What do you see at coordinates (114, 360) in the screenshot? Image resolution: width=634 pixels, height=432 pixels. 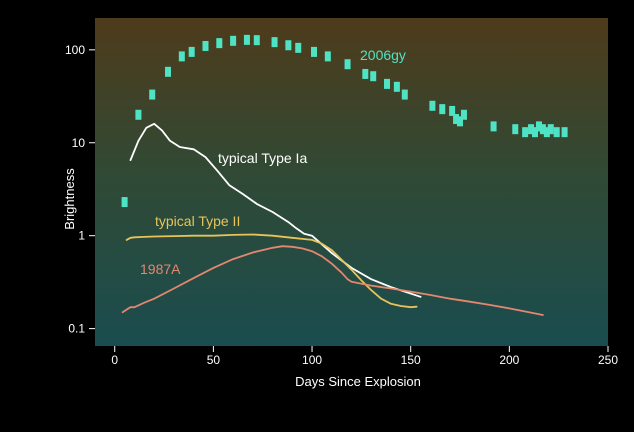 I see `x-tick-label-0: 0` at bounding box center [114, 360].